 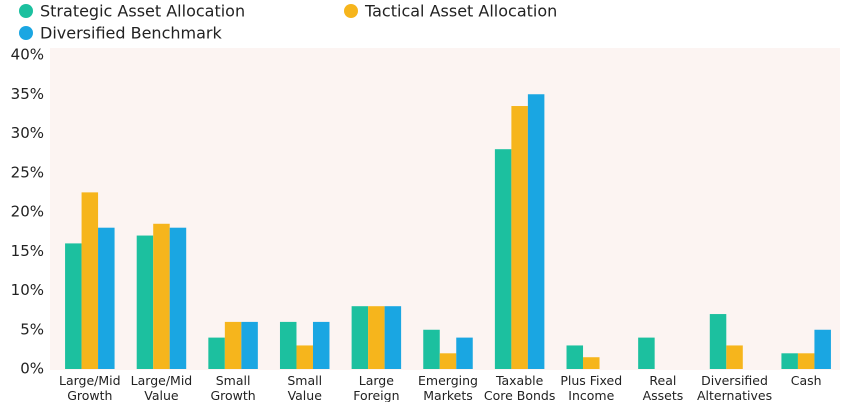 What do you see at coordinates (27, 133) in the screenshot?
I see `y-tick-label: 30%` at bounding box center [27, 133].